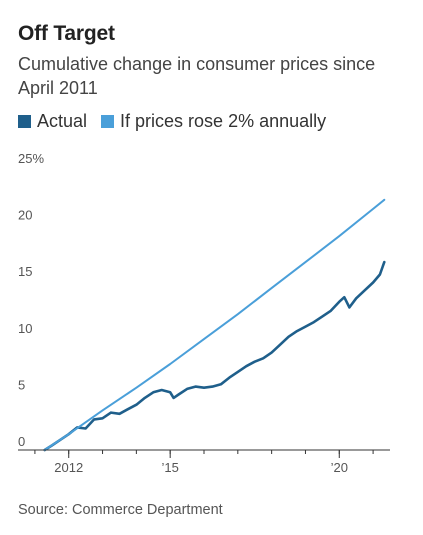 Image resolution: width=423 pixels, height=535 pixels. Describe the element at coordinates (66, 33) in the screenshot. I see `chart-title: Off Target` at that location.